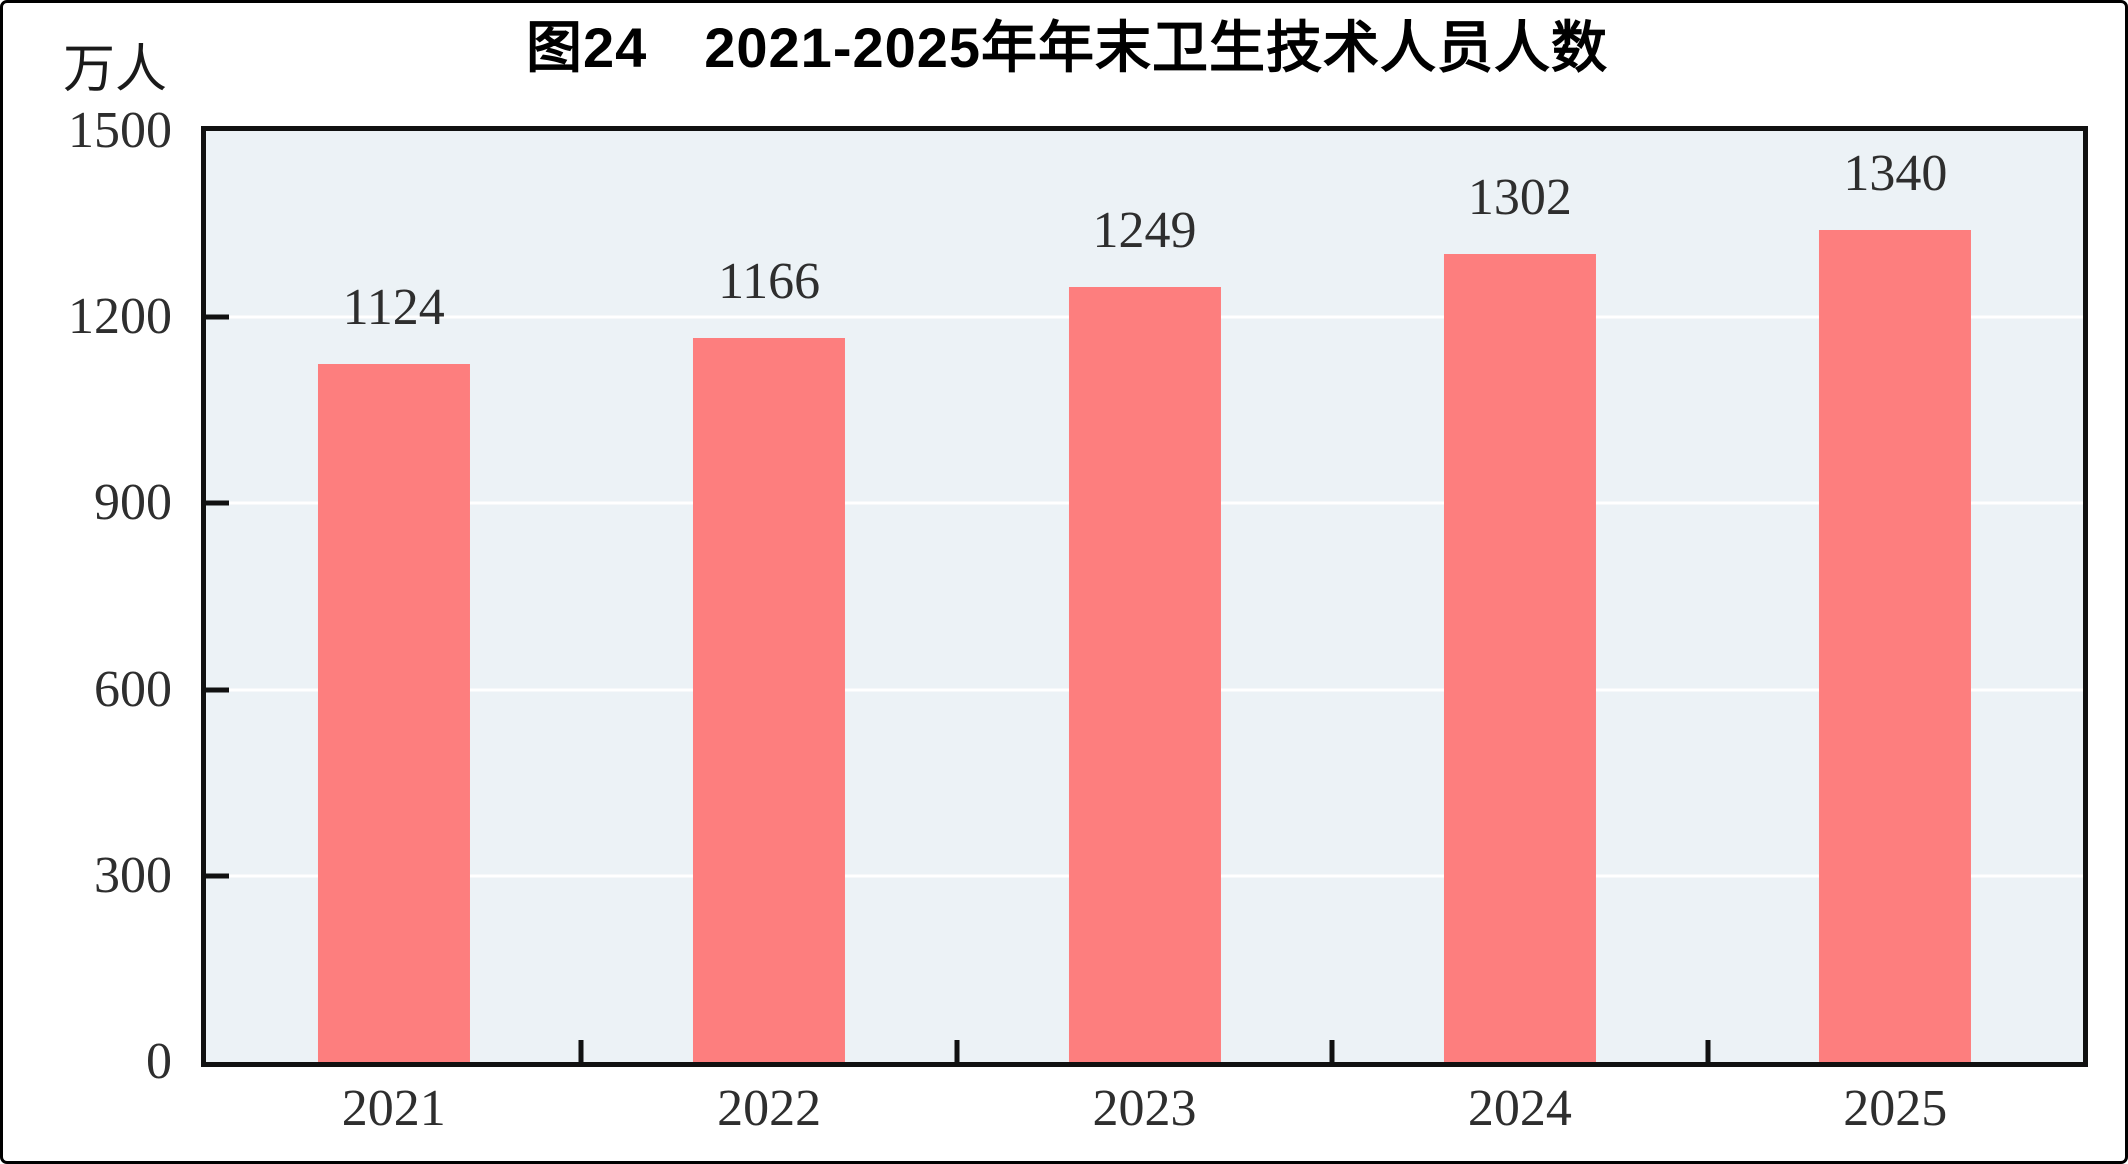 The height and width of the screenshot is (1164, 2128). What do you see at coordinates (393, 713) in the screenshot?
I see `bar-2021` at bounding box center [393, 713].